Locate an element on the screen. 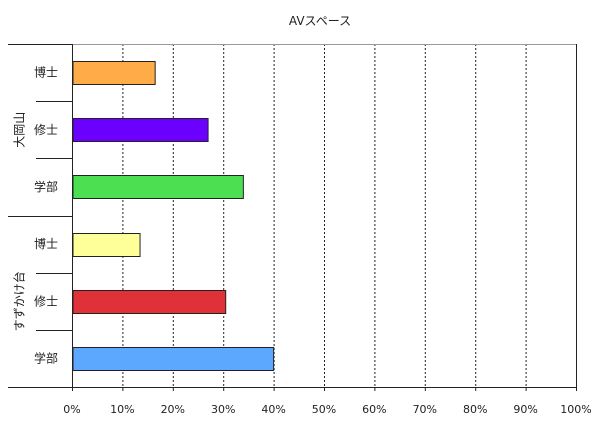  x-tick-label: 30% is located at coordinates (223, 409).